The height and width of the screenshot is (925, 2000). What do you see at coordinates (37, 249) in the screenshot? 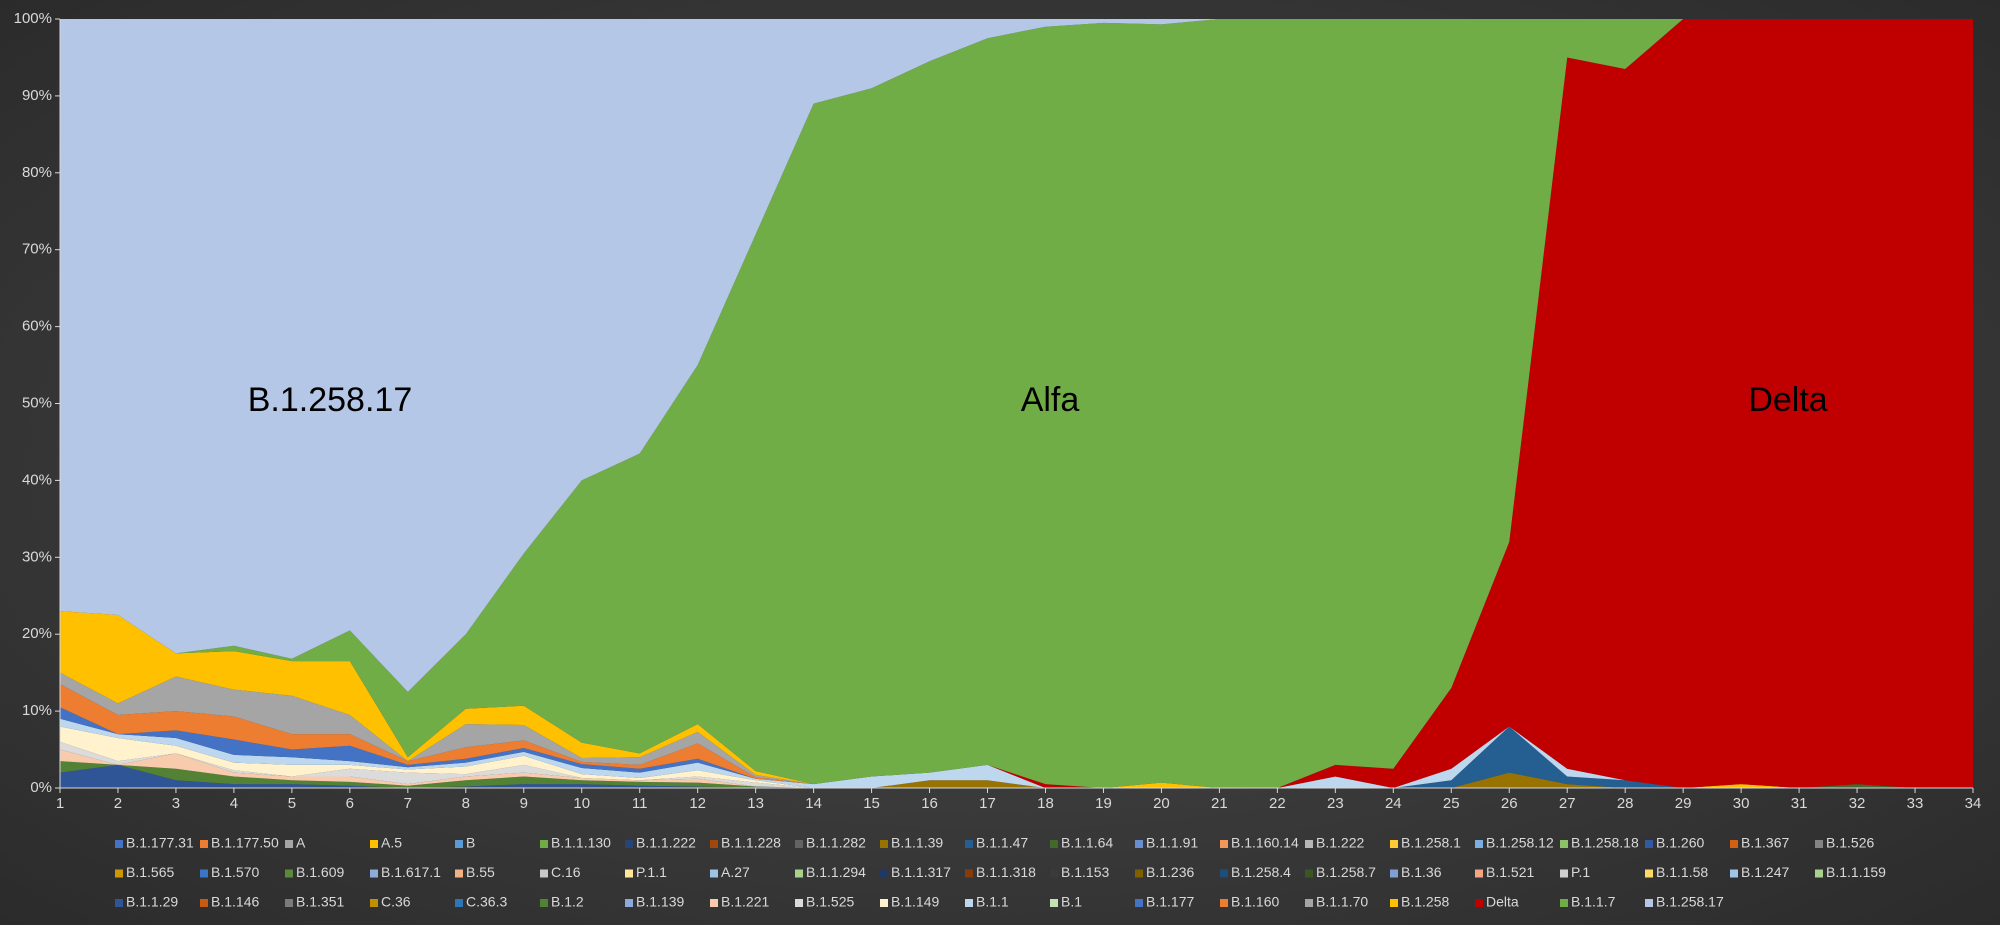
I see `y-tick-label: 70%` at bounding box center [37, 249].